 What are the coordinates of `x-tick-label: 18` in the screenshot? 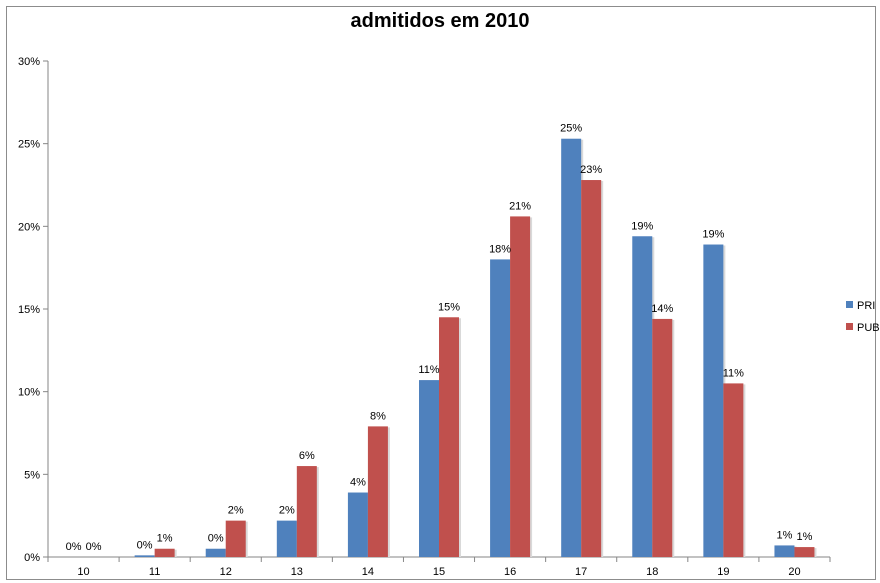 It's located at (652, 572).